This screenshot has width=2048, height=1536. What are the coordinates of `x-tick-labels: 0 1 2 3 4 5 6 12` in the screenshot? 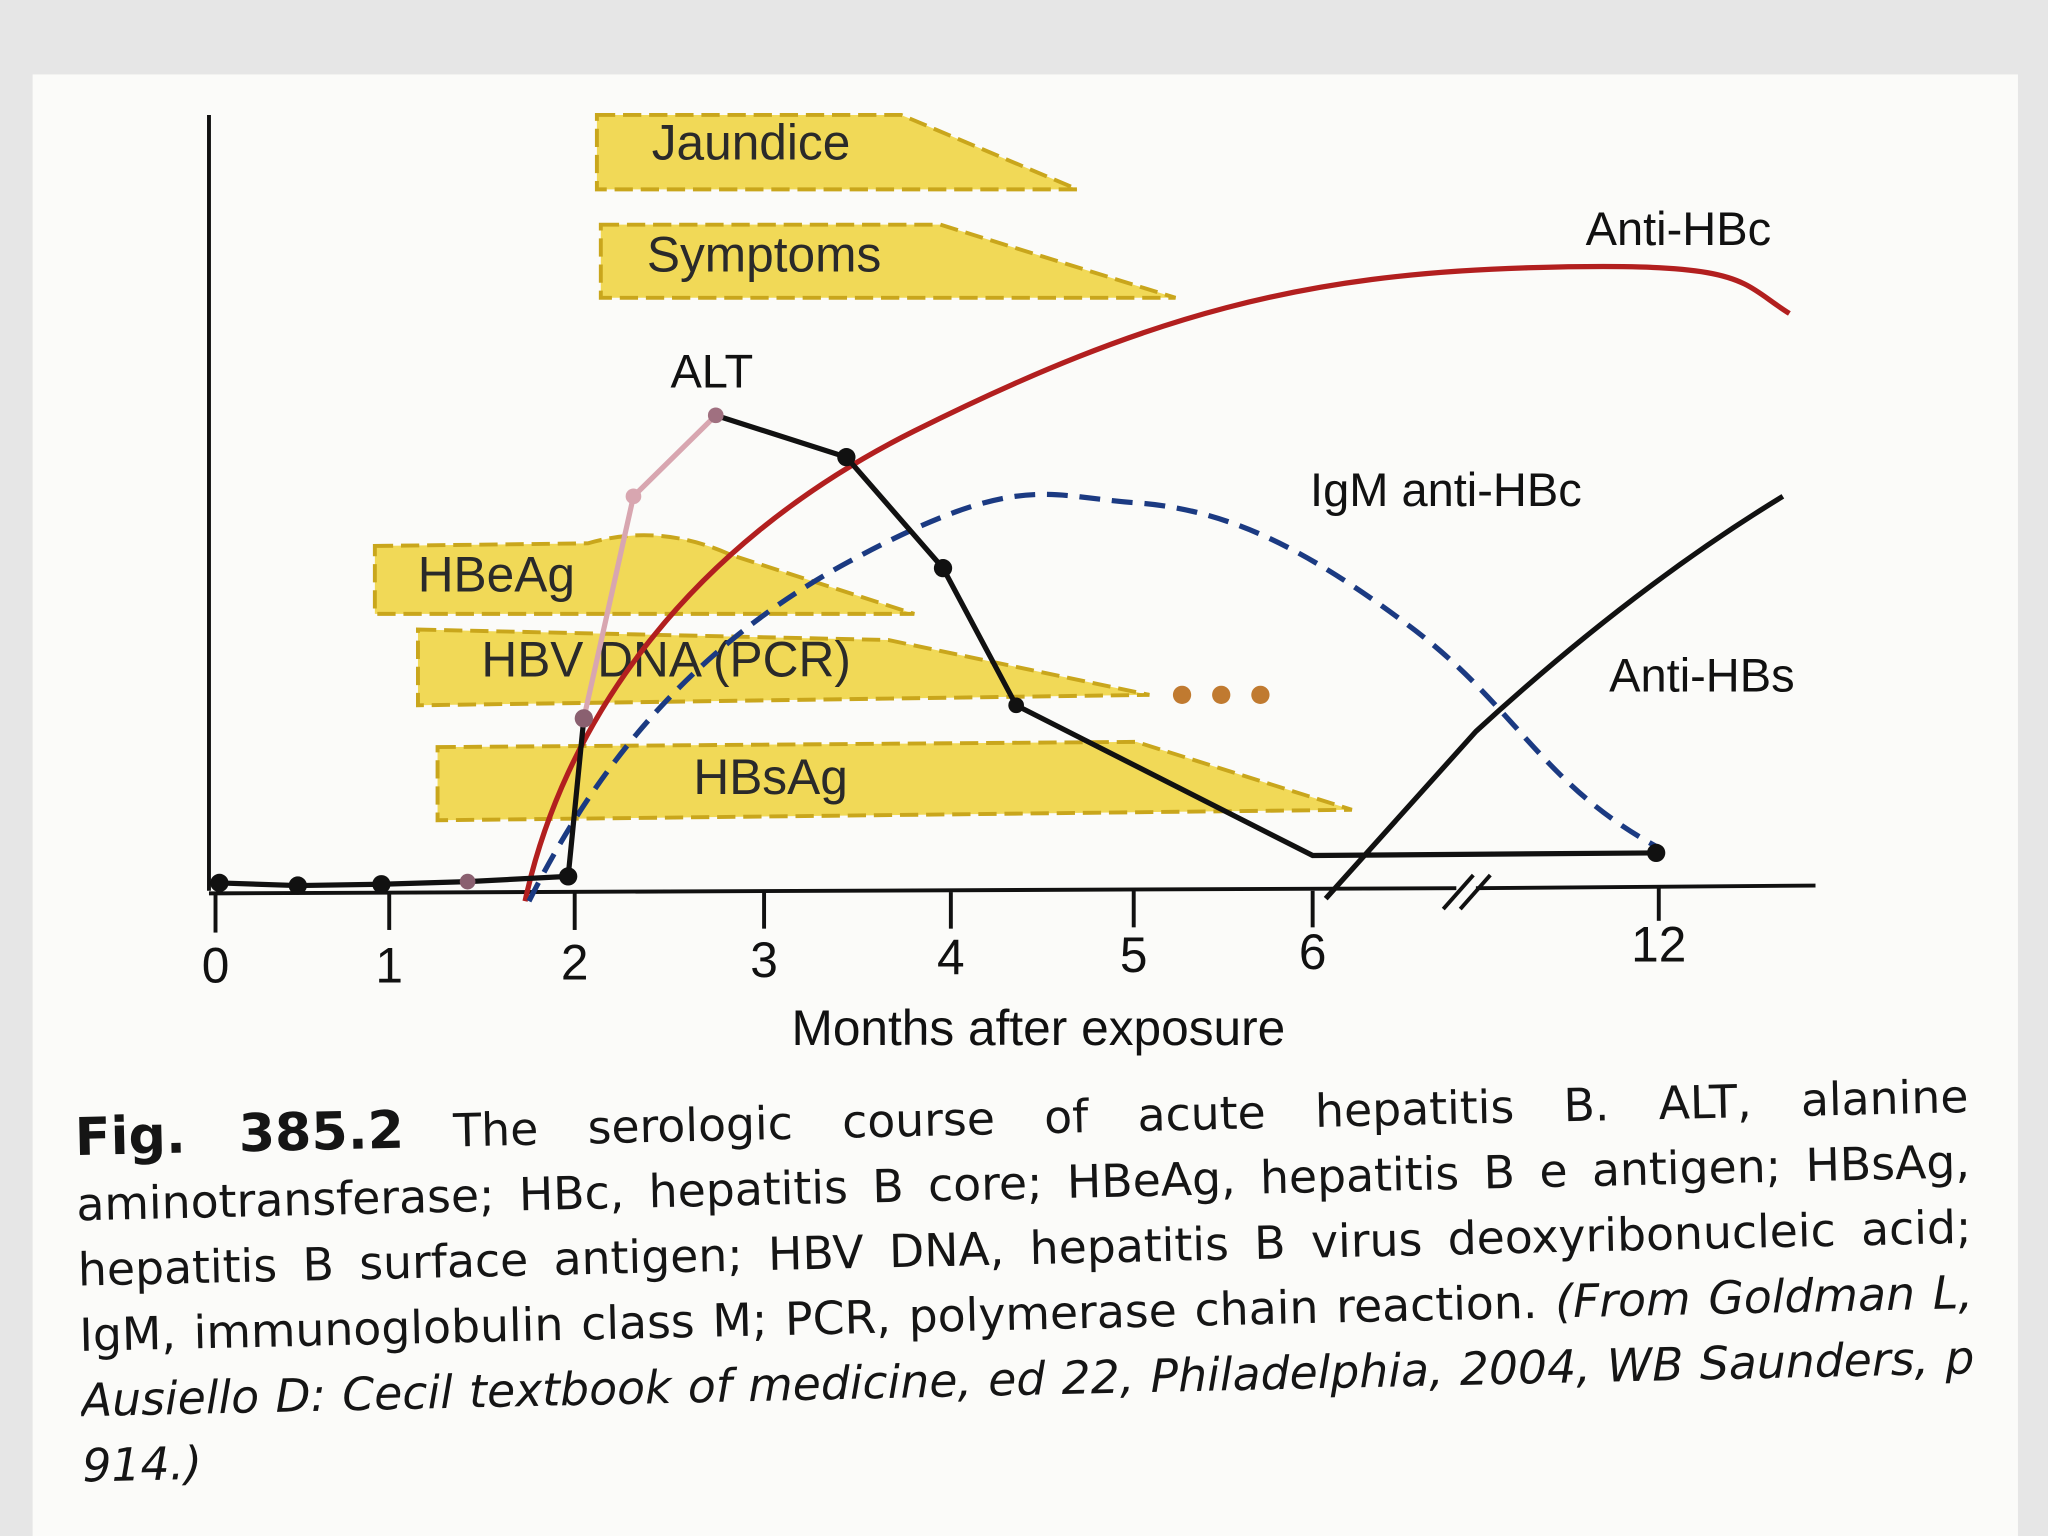 It's located at (944, 954).